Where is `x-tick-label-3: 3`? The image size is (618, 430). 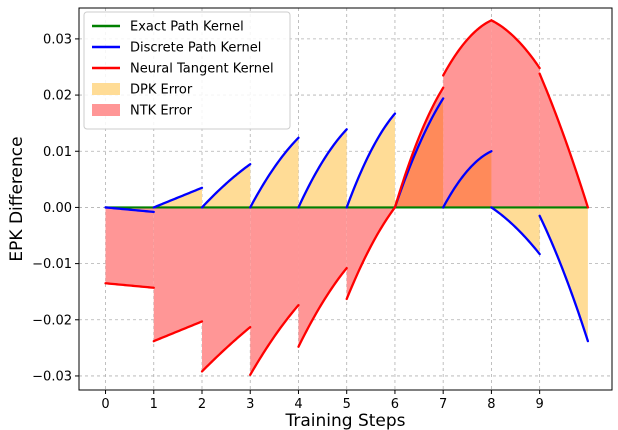
x-tick-label-3: 3 is located at coordinates (250, 404).